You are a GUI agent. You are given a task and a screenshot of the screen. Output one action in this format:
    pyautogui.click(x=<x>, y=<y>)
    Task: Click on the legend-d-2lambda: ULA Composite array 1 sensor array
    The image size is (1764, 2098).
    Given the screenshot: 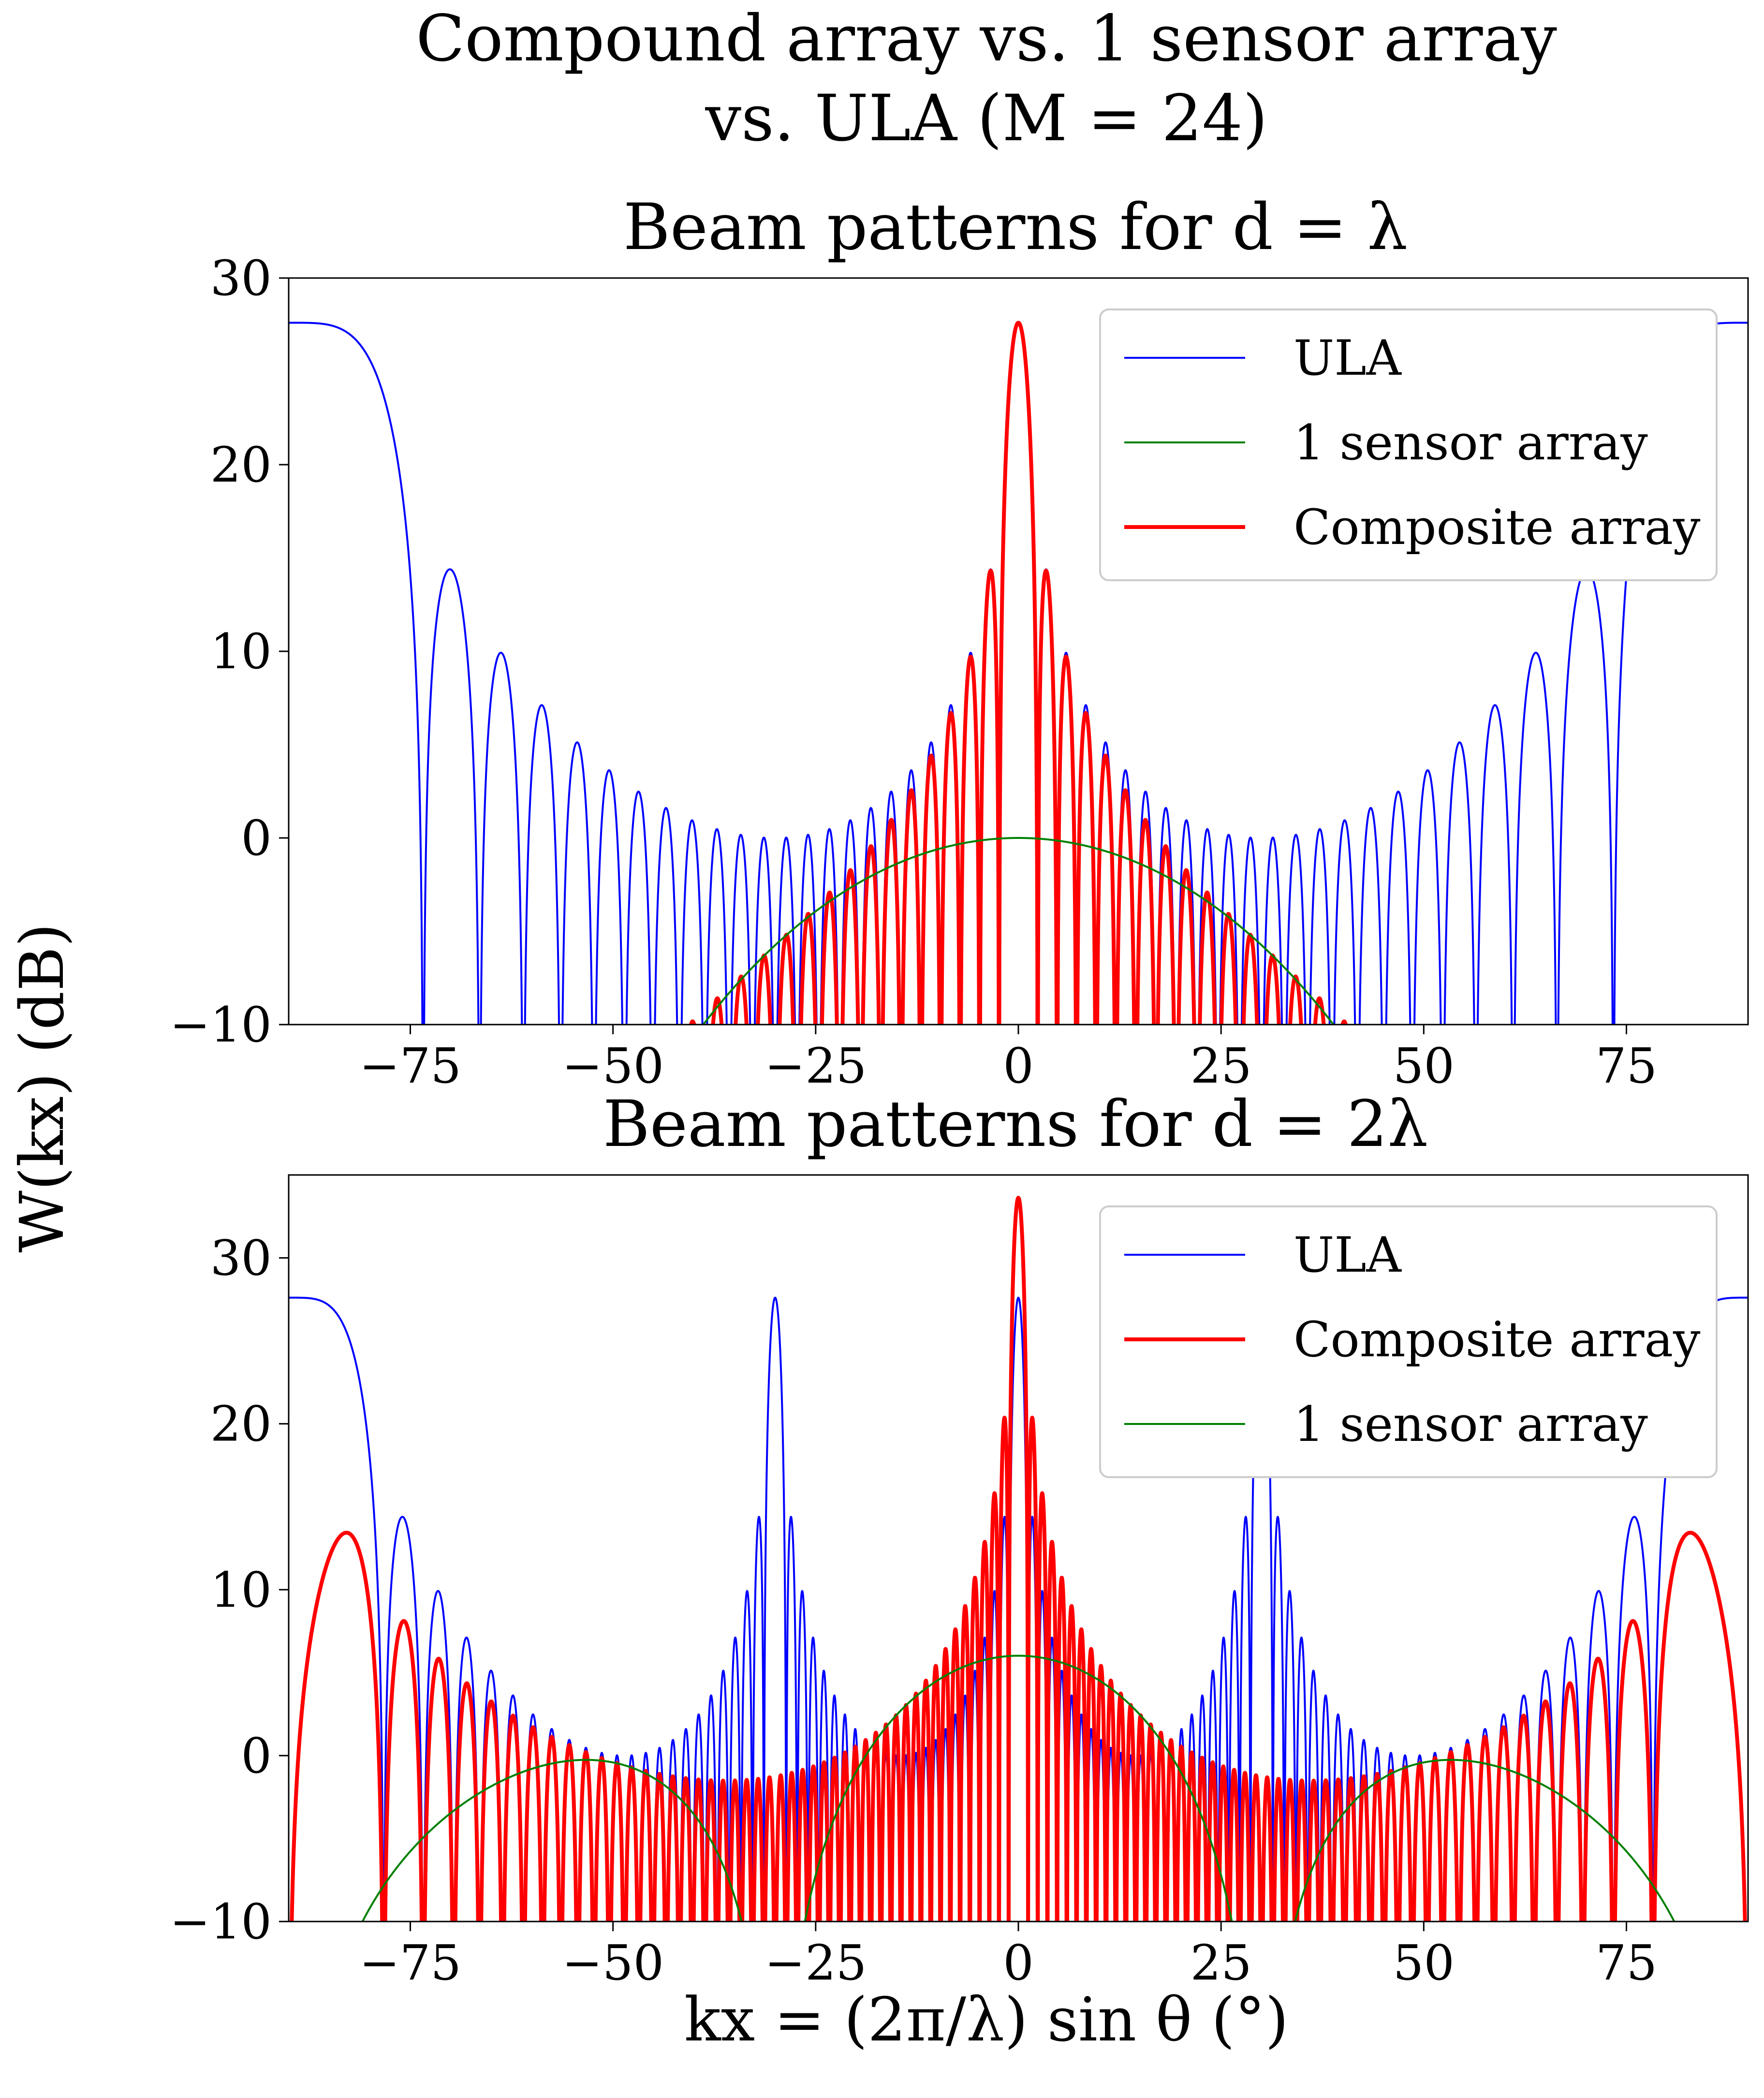 What is the action you would take?
    pyautogui.click(x=1408, y=1341)
    